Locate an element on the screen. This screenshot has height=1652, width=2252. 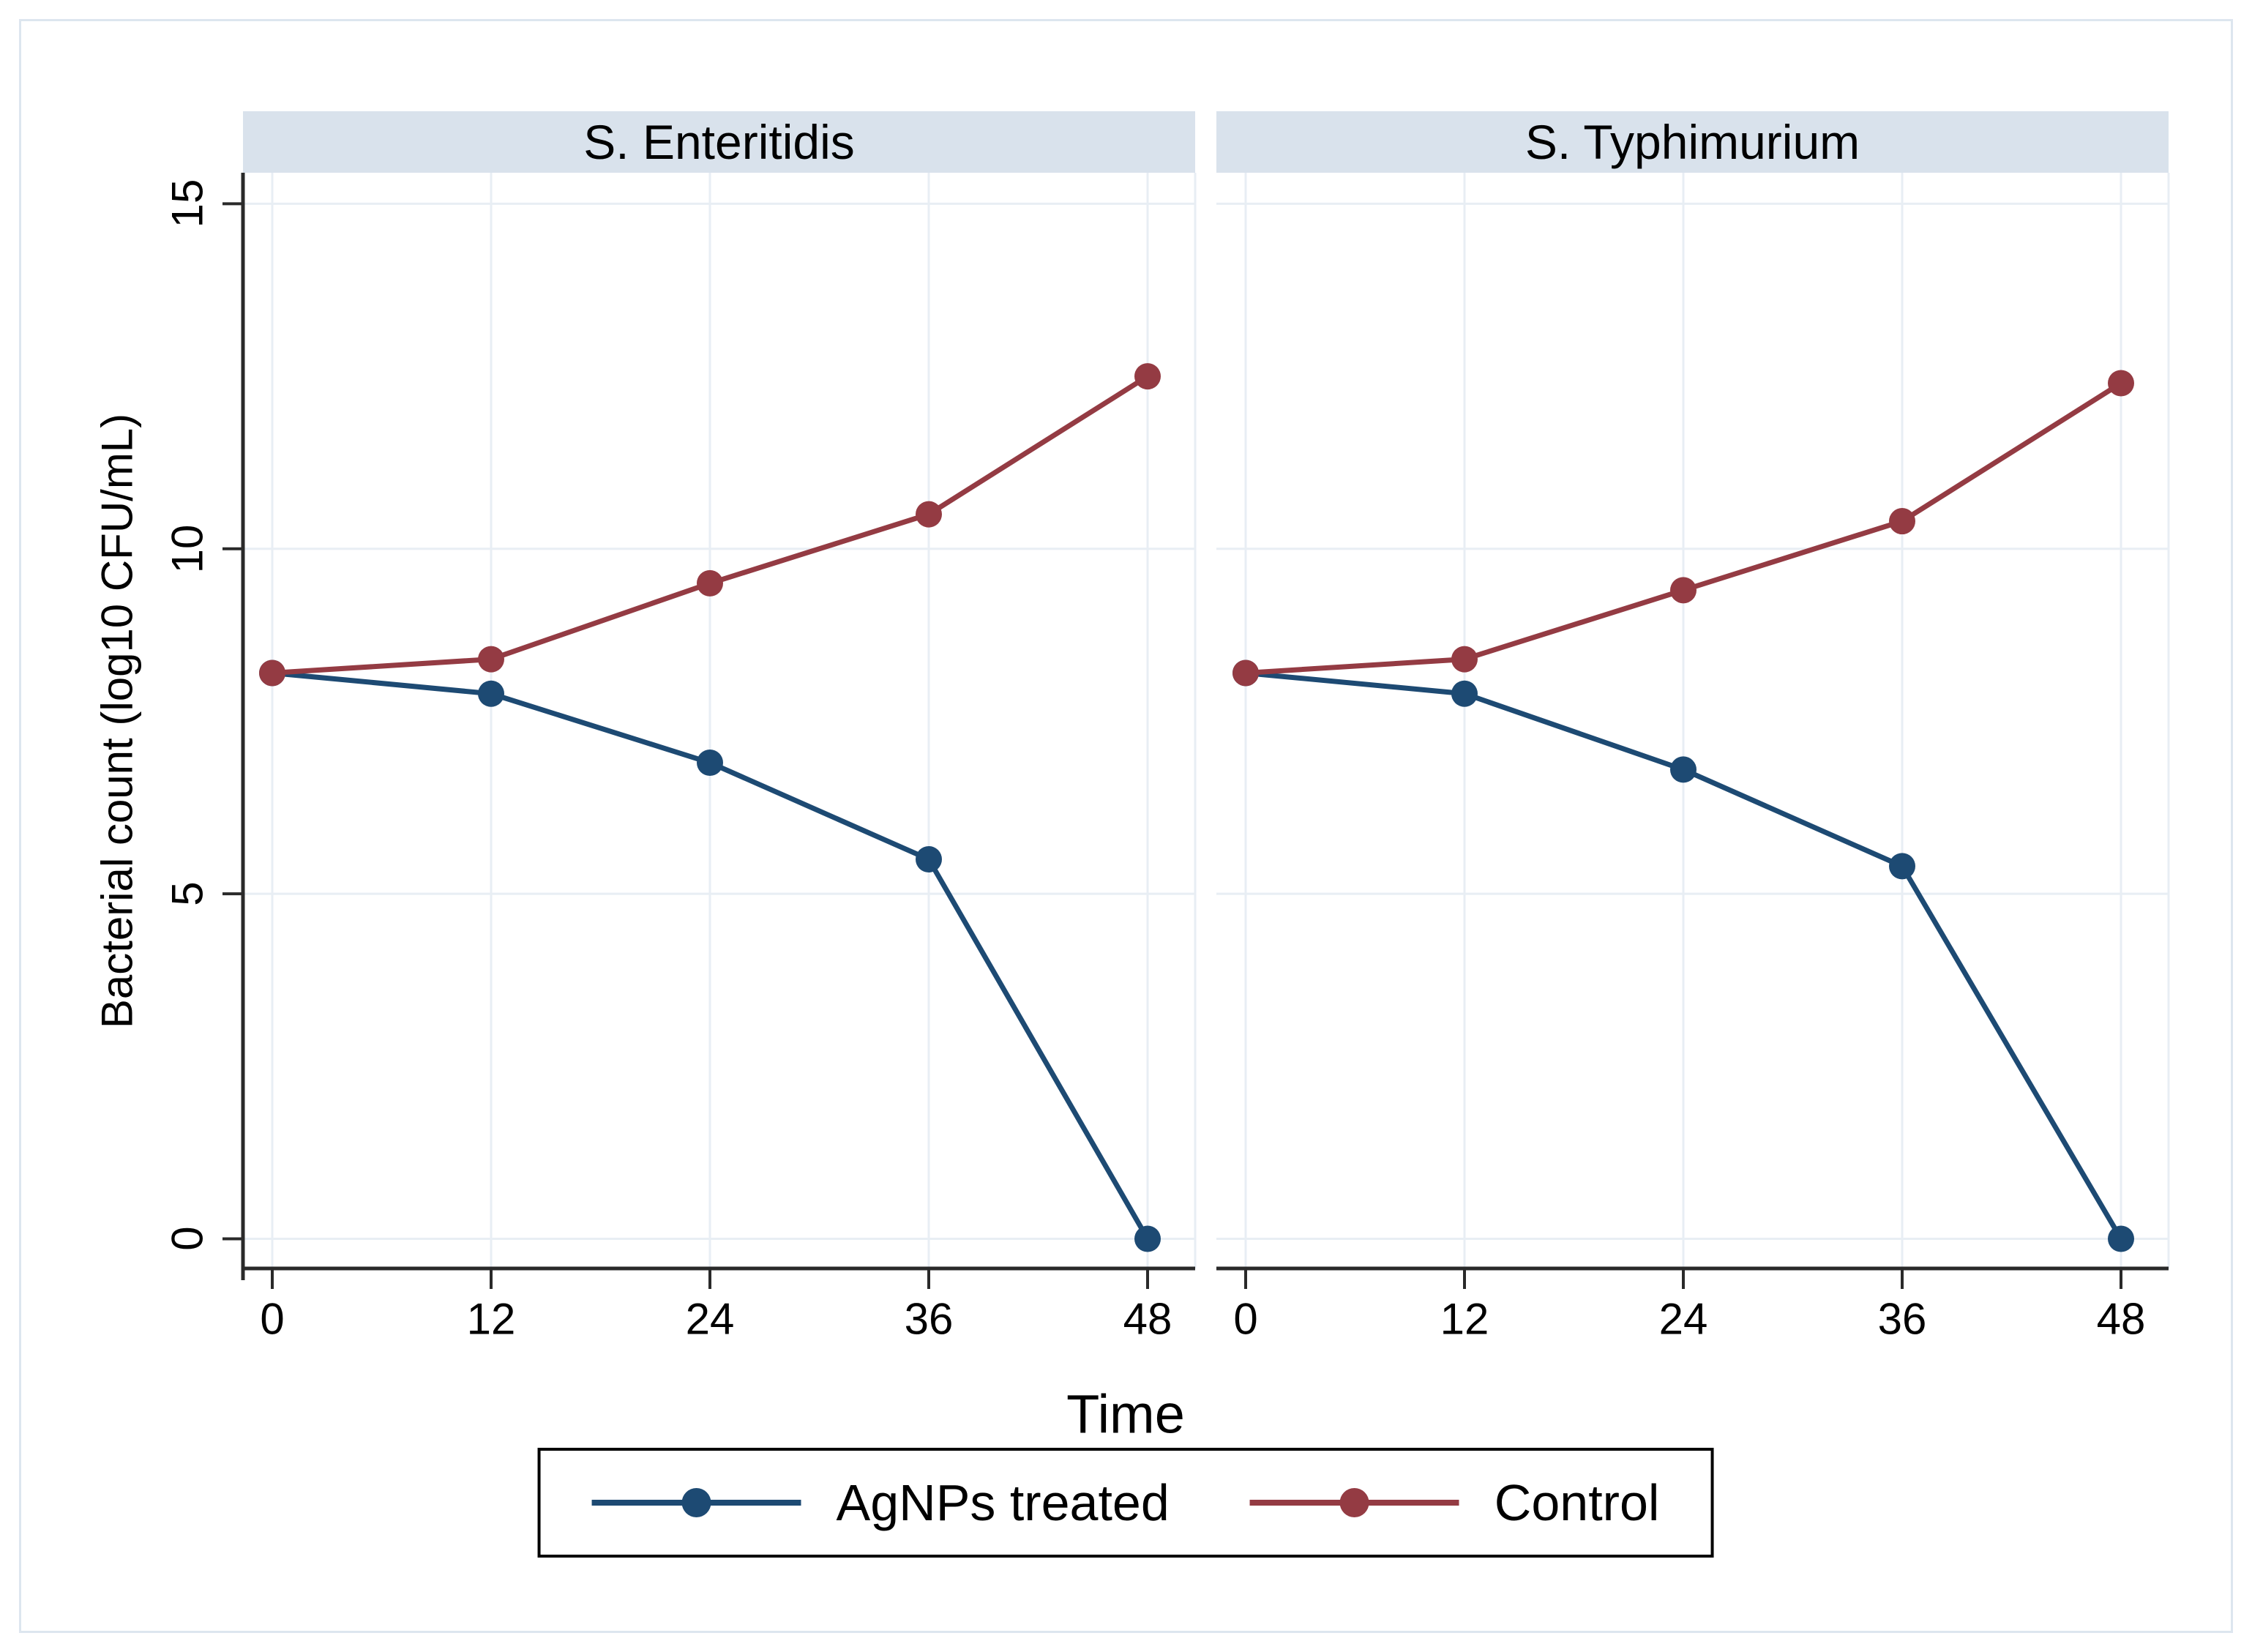
panel-title: S. Enteritidis is located at coordinates (719, 142).